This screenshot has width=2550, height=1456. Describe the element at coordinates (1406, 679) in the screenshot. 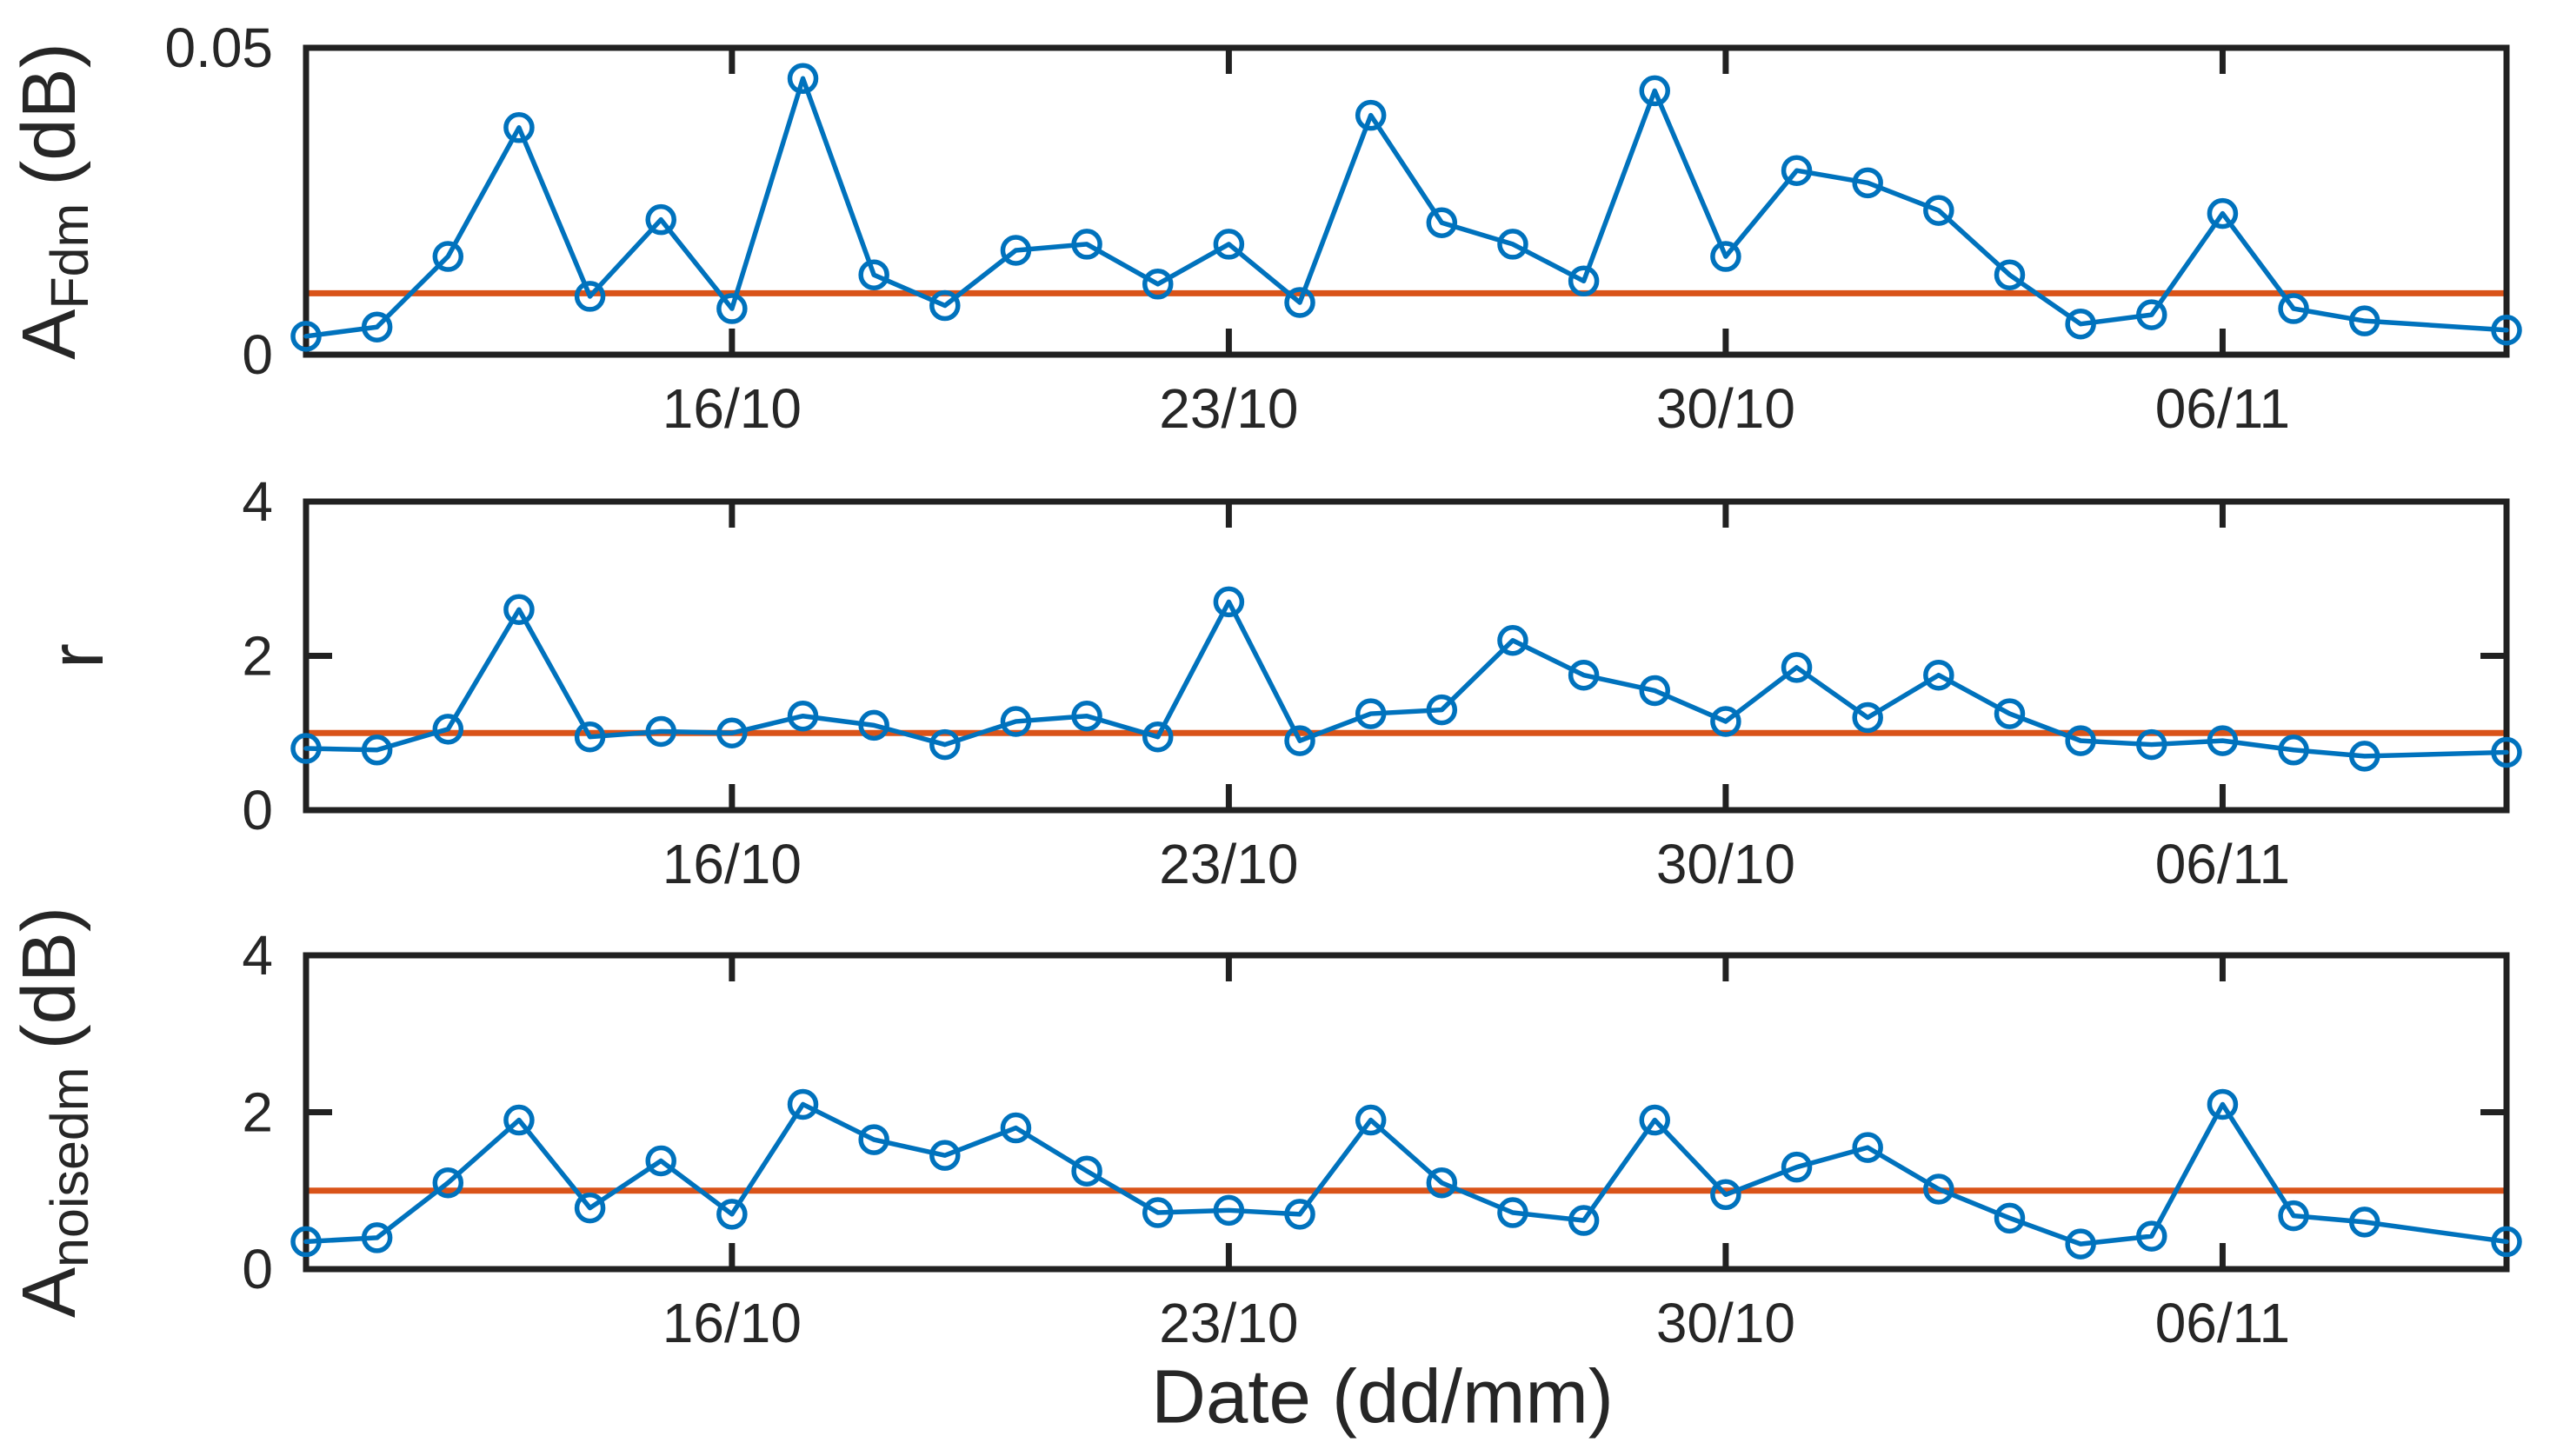

I see `series-line-r` at that location.